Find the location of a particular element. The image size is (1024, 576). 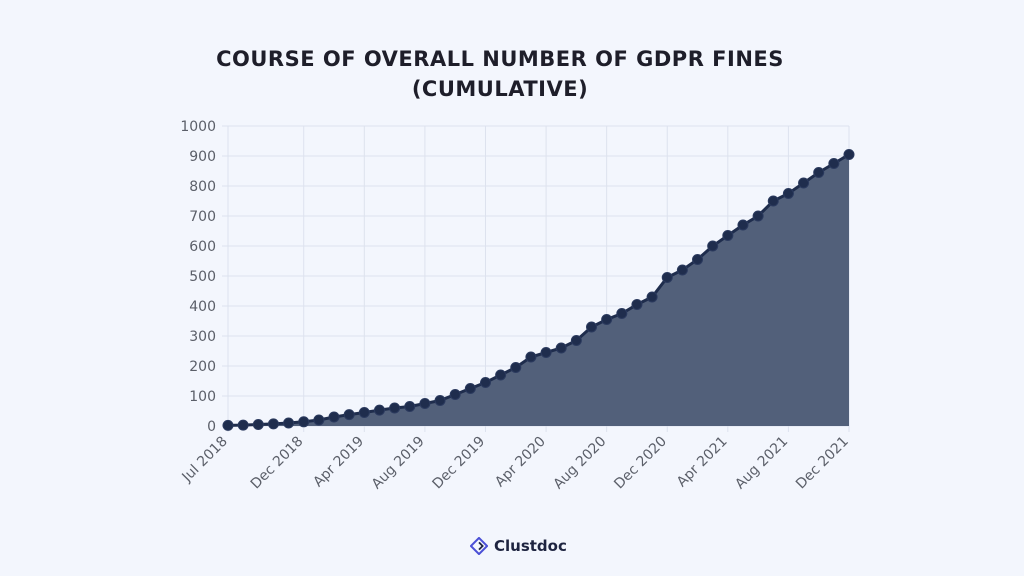

x-tick-label: Jul 2018 is located at coordinates (205, 460).